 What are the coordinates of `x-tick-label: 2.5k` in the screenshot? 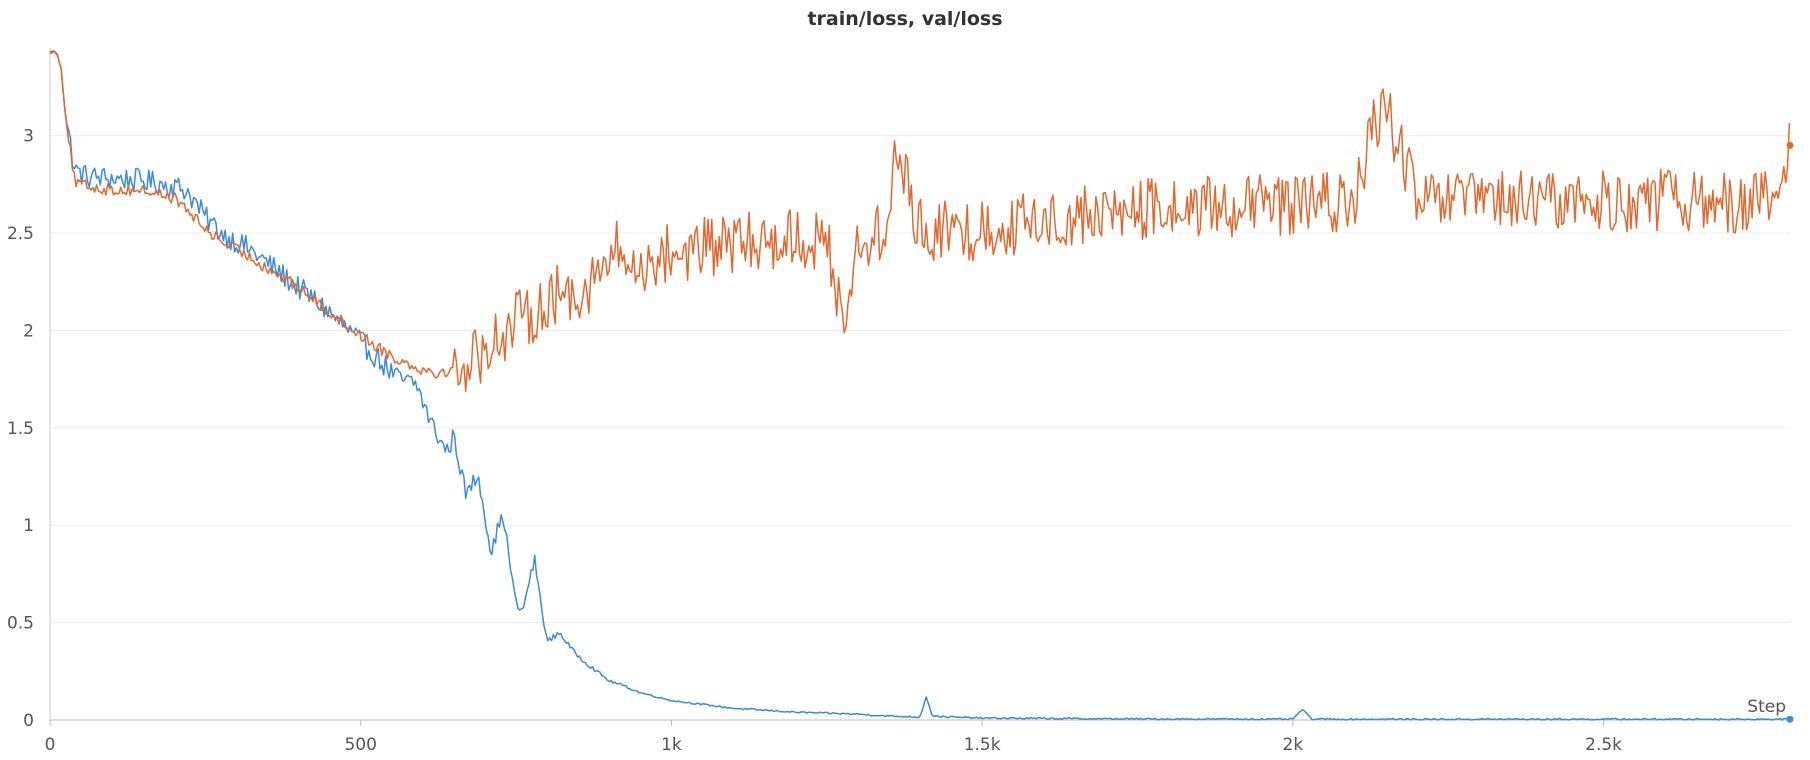 It's located at (1603, 745).